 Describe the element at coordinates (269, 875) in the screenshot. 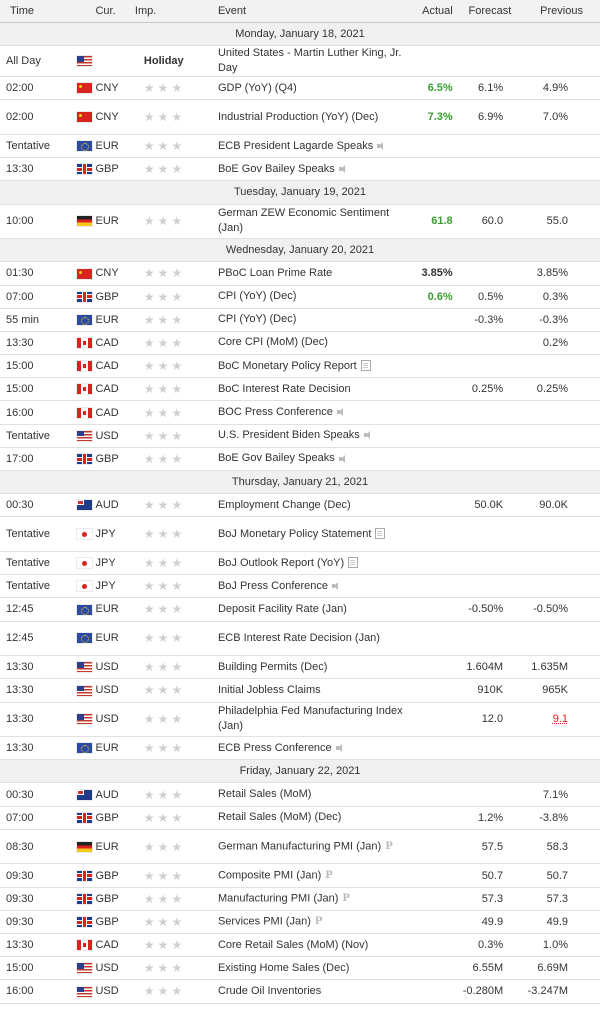

I see `event-name: Composite PMI (Jan)` at that location.